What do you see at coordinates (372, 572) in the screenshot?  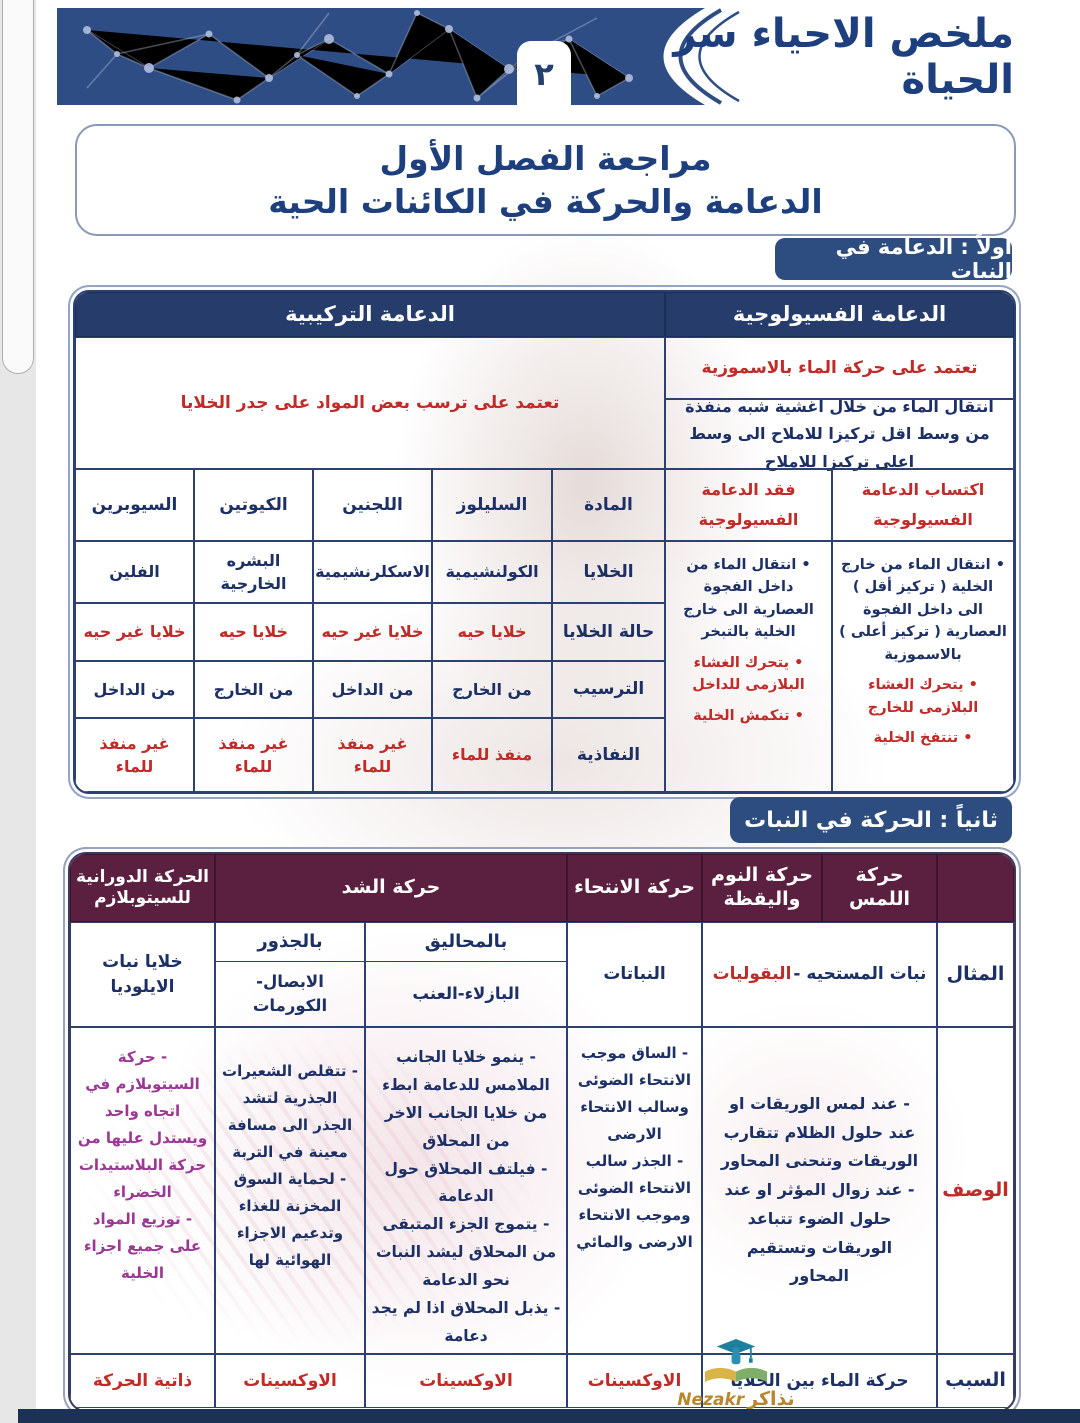 I see `table-cell: الاسكلرنشيمية` at bounding box center [372, 572].